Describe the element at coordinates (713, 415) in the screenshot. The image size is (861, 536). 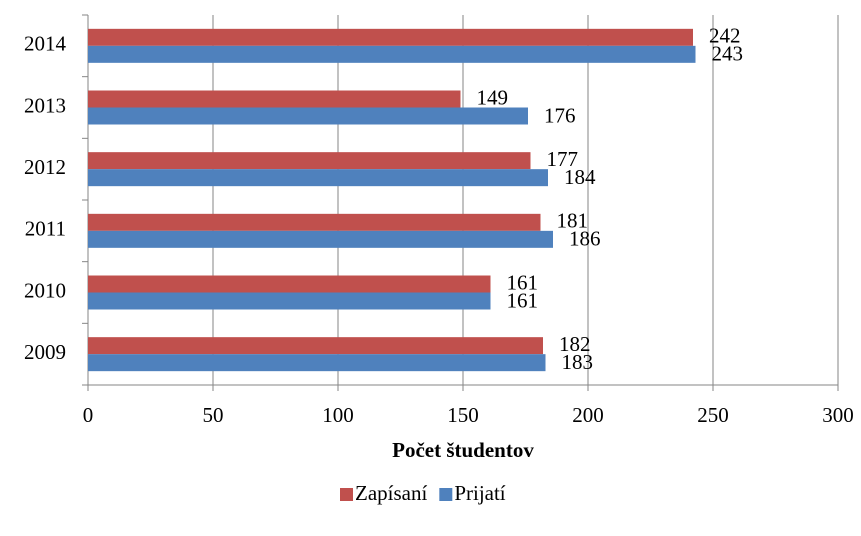
I see `x-tick-label: 250` at that location.